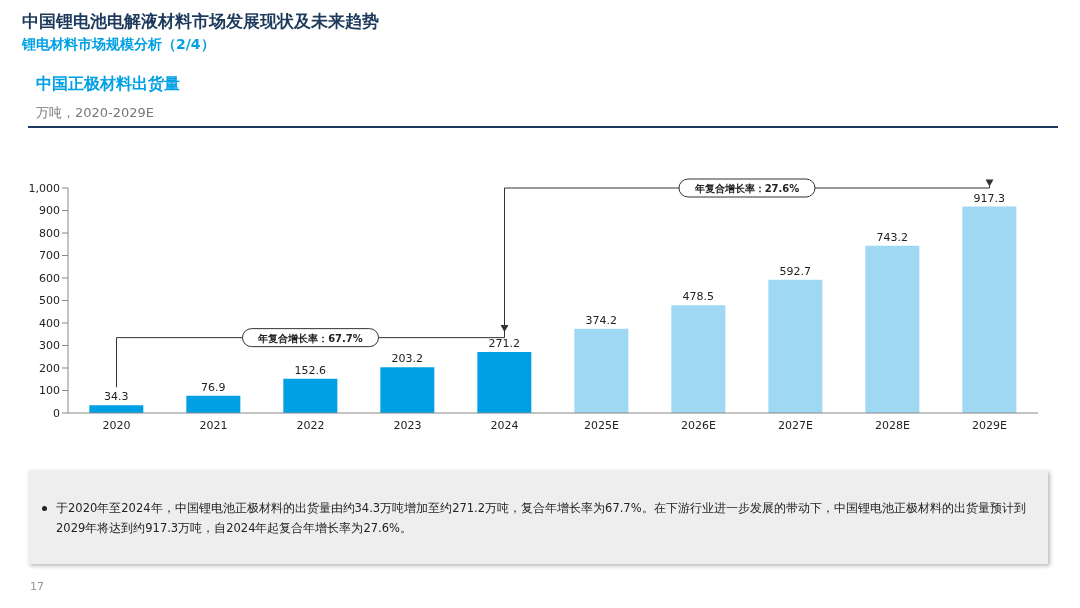 The height and width of the screenshot is (608, 1080). What do you see at coordinates (49, 346) in the screenshot?
I see `y-tick-label: 300` at bounding box center [49, 346].